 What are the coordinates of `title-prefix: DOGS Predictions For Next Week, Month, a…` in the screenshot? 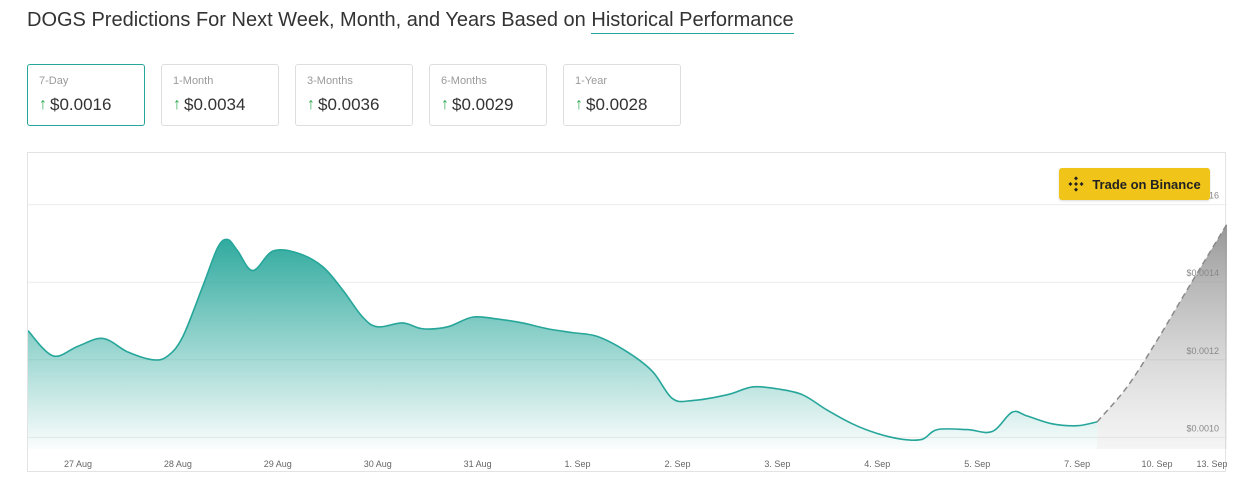 It's located at (306, 20).